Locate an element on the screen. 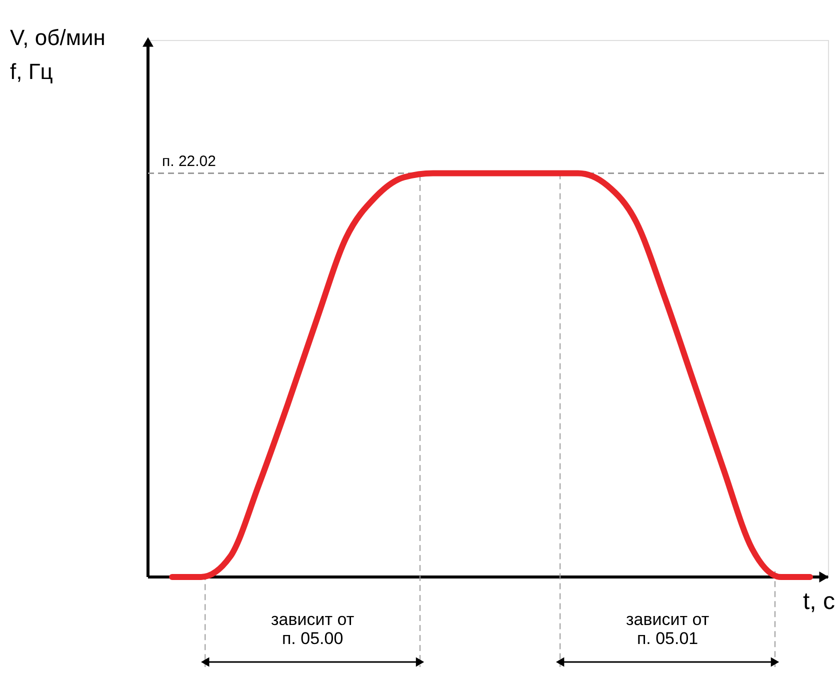  y-axis-title: V, об/мин f, Гц is located at coordinates (58, 54).